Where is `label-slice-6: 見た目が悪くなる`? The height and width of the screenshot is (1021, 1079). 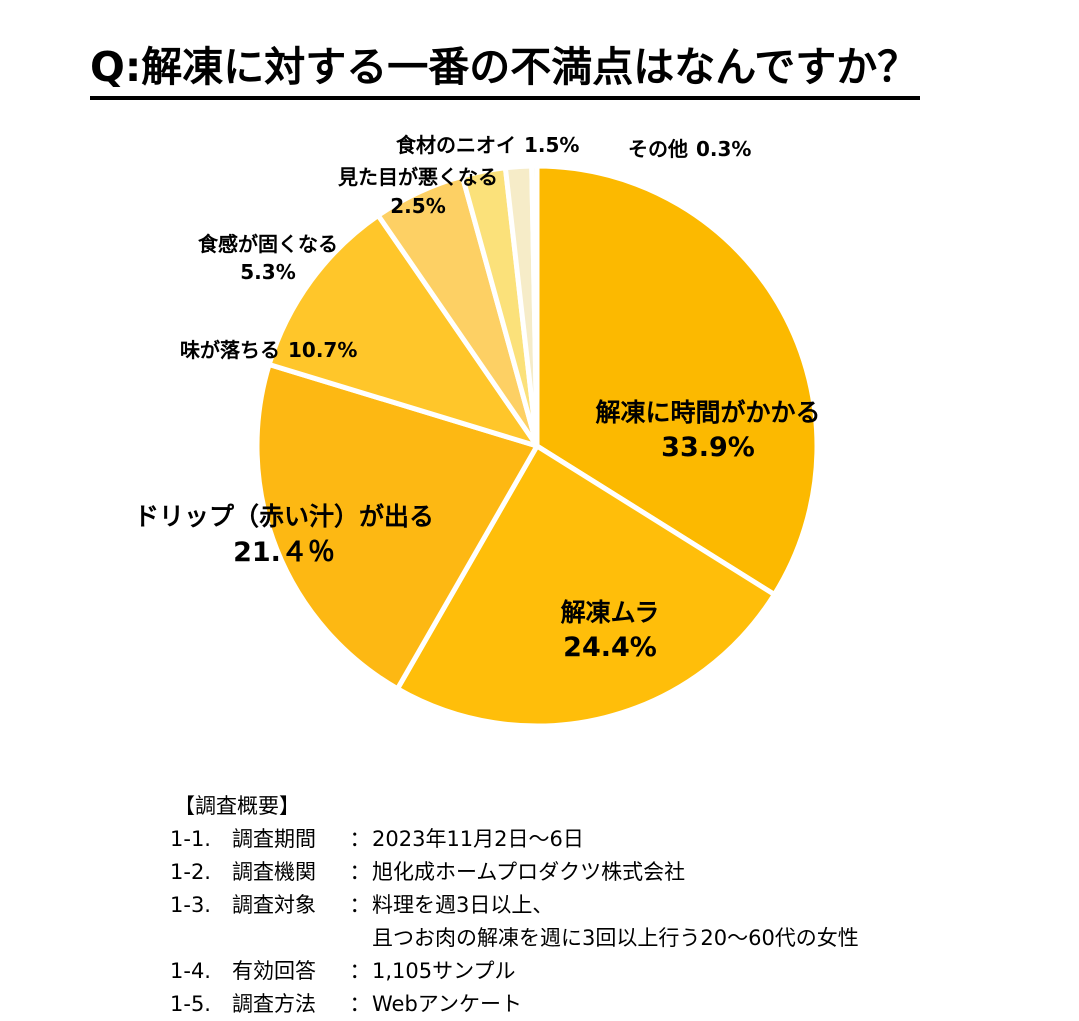 label-slice-6: 見た目が悪くなる is located at coordinates (418, 177).